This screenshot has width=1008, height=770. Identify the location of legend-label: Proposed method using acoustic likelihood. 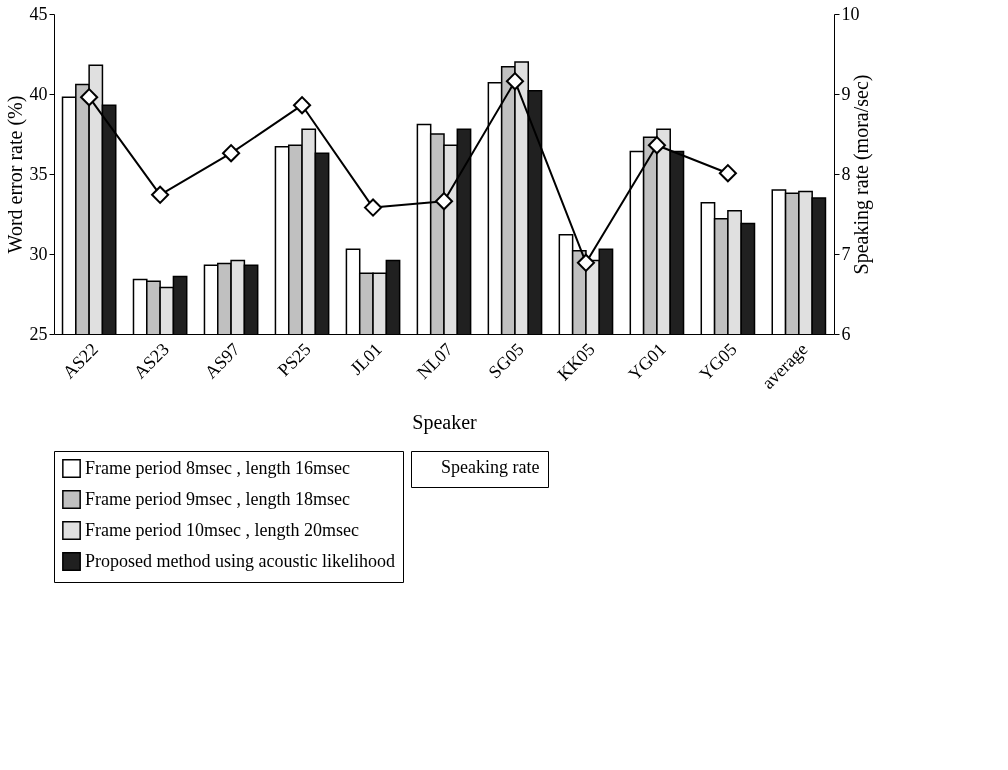
(240, 560).